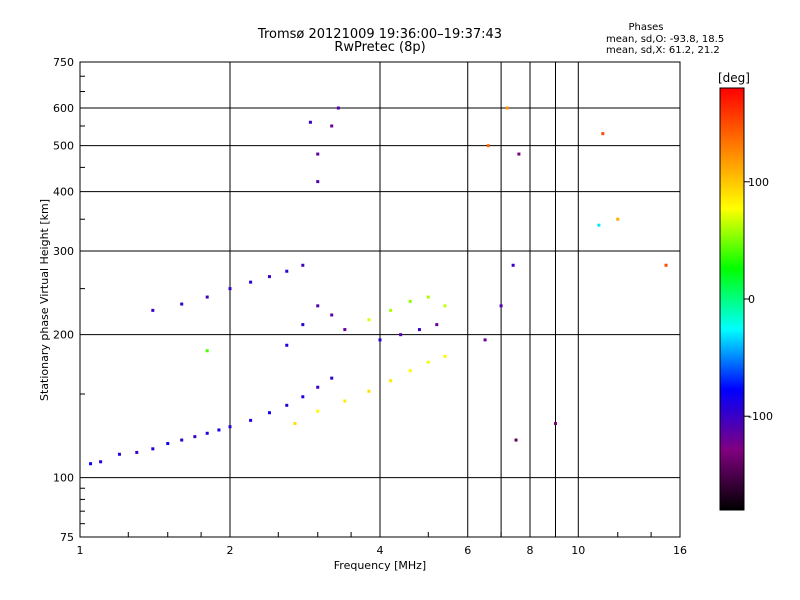 The height and width of the screenshot is (600, 800). What do you see at coordinates (67, 537) in the screenshot?
I see `y-tick-label: 75` at bounding box center [67, 537].